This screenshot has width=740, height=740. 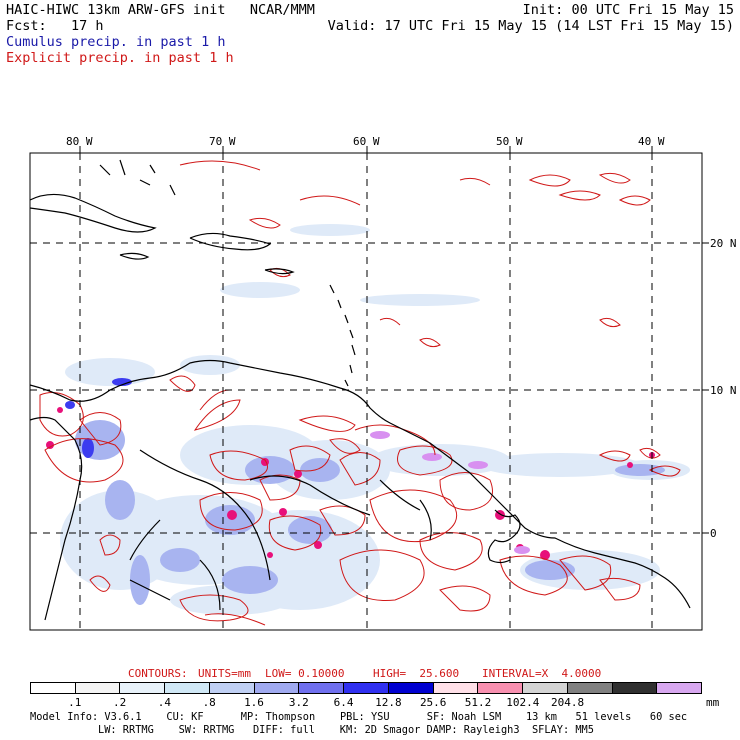 What do you see at coordinates (342, 335) in the screenshot?
I see `coast-lesser-antilles` at bounding box center [342, 335].